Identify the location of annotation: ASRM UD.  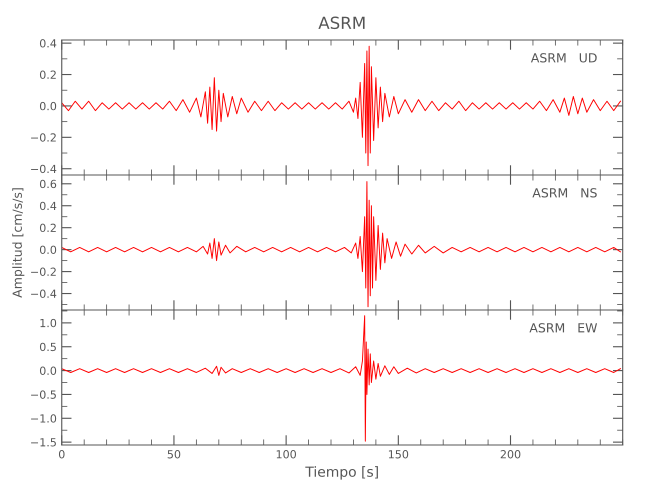
(563, 58).